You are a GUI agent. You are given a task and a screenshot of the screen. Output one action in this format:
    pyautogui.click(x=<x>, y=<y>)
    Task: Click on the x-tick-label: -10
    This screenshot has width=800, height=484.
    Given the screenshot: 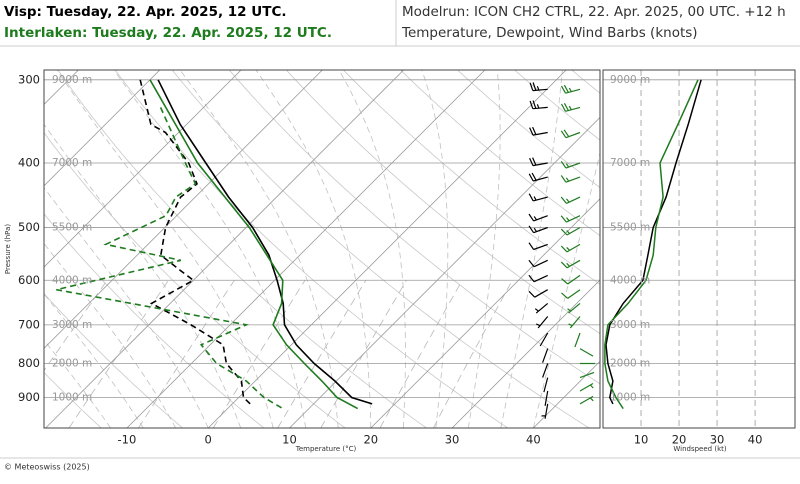 What is the action you would take?
    pyautogui.click(x=127, y=440)
    